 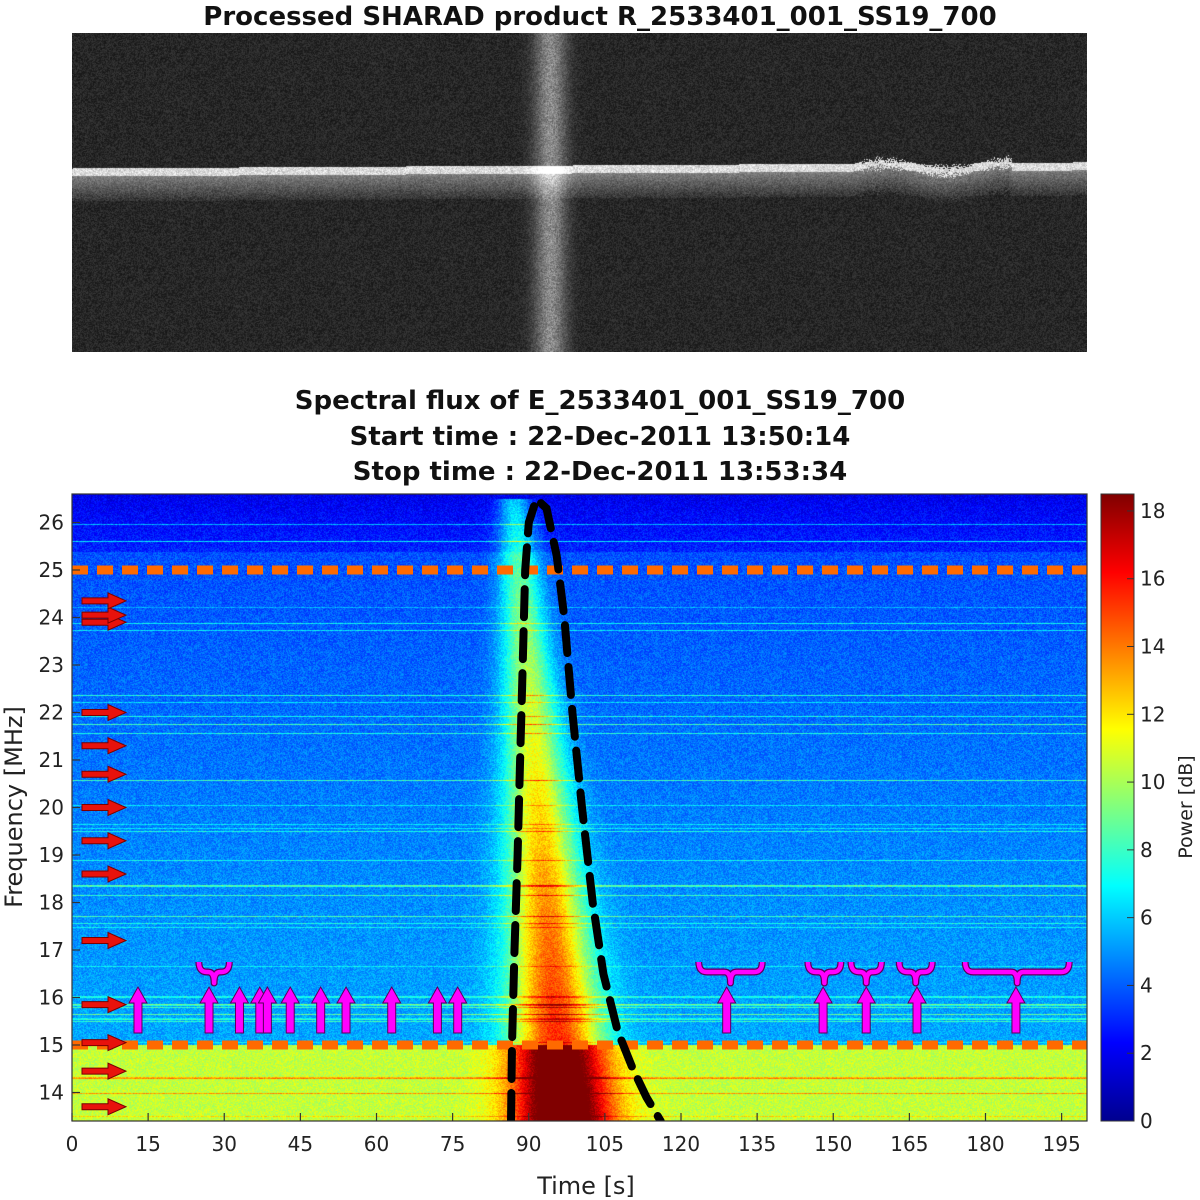 What do you see at coordinates (909, 1144) in the screenshot?
I see `x-tick-label-11: 165` at bounding box center [909, 1144].